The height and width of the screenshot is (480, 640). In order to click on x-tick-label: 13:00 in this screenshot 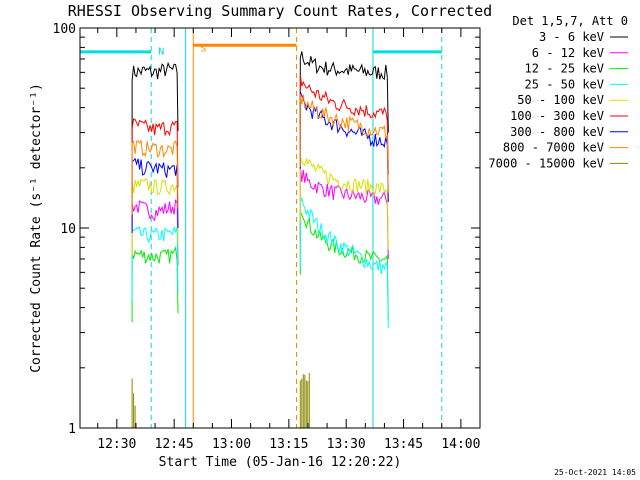, I will do `click(231, 444)`.